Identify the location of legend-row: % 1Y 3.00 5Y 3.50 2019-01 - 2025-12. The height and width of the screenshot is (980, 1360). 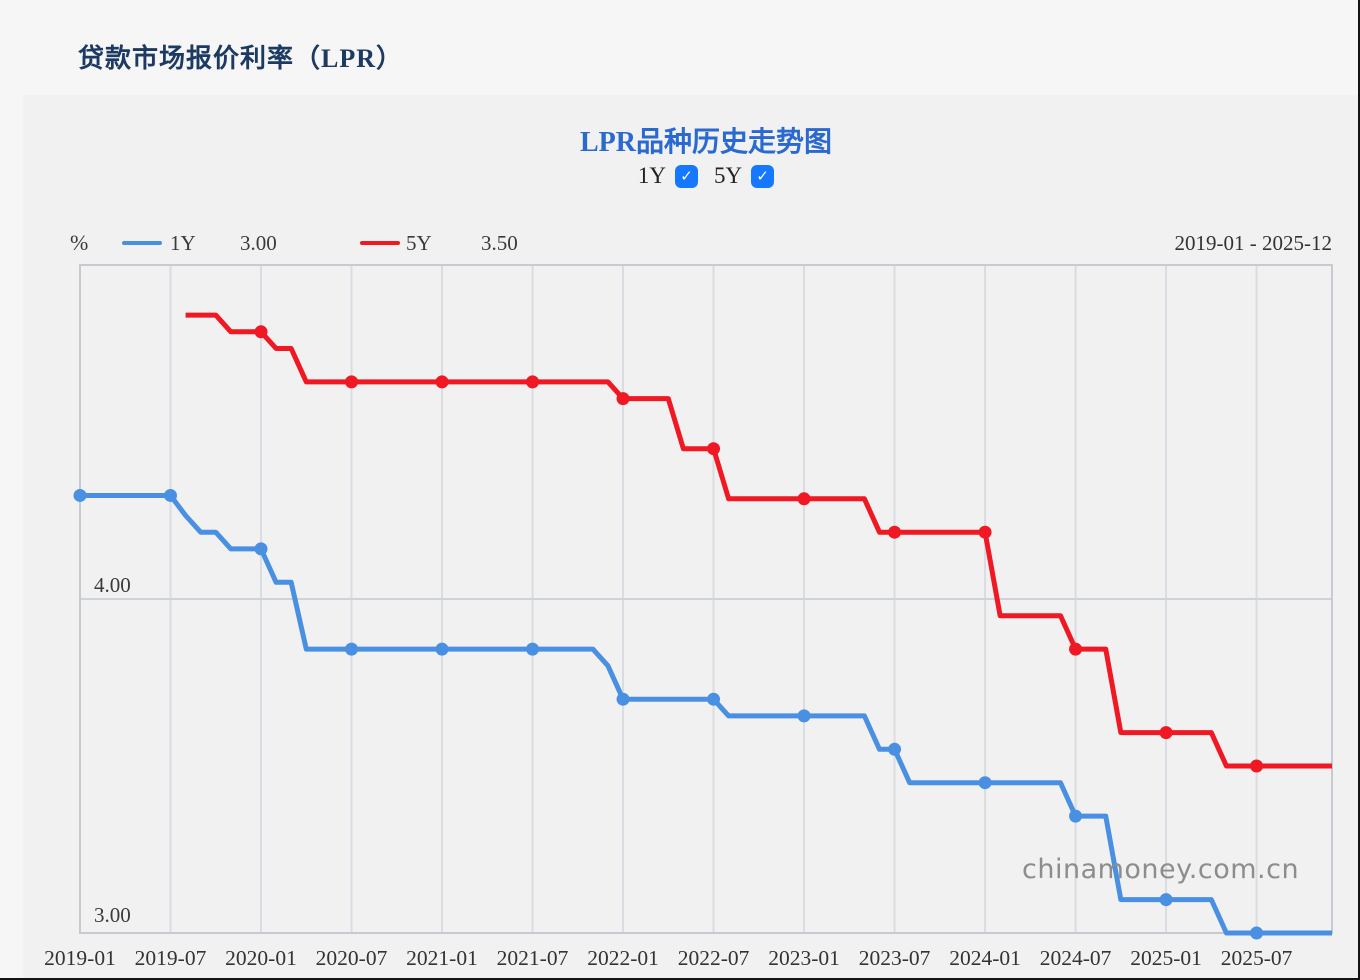
(680, 243).